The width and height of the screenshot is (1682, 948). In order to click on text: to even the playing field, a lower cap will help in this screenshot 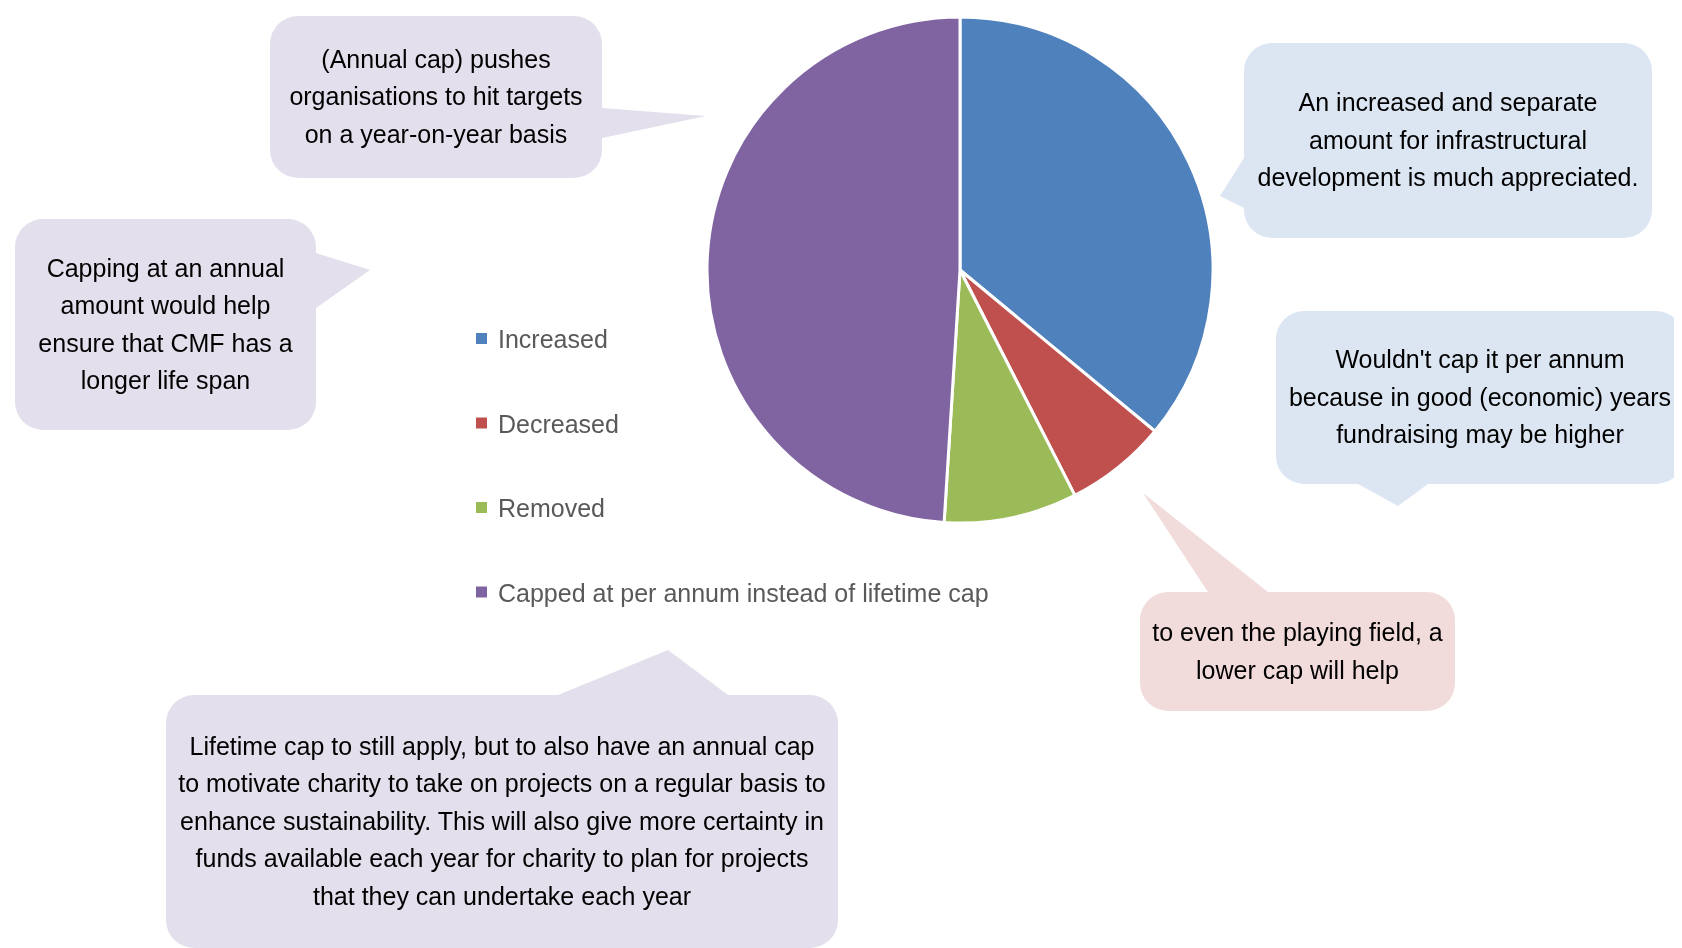, I will do `click(1297, 651)`.